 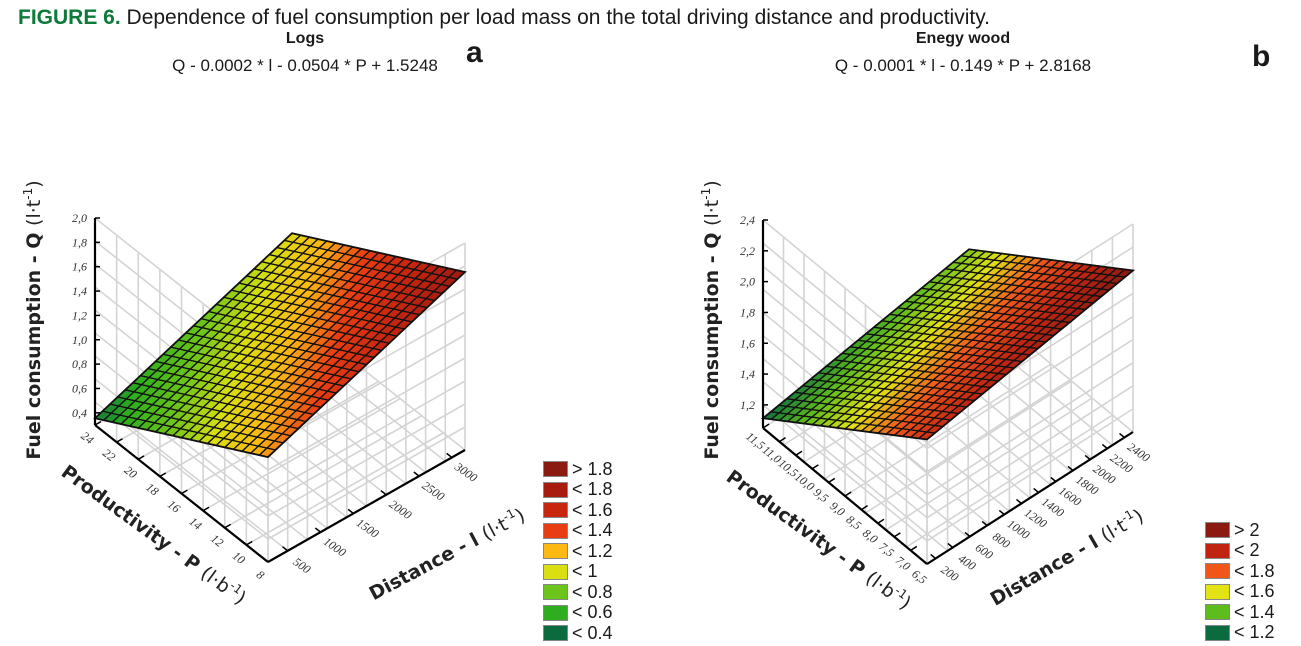 What do you see at coordinates (837, 509) in the screenshot?
I see `p-tick-label: 9,0` at bounding box center [837, 509].